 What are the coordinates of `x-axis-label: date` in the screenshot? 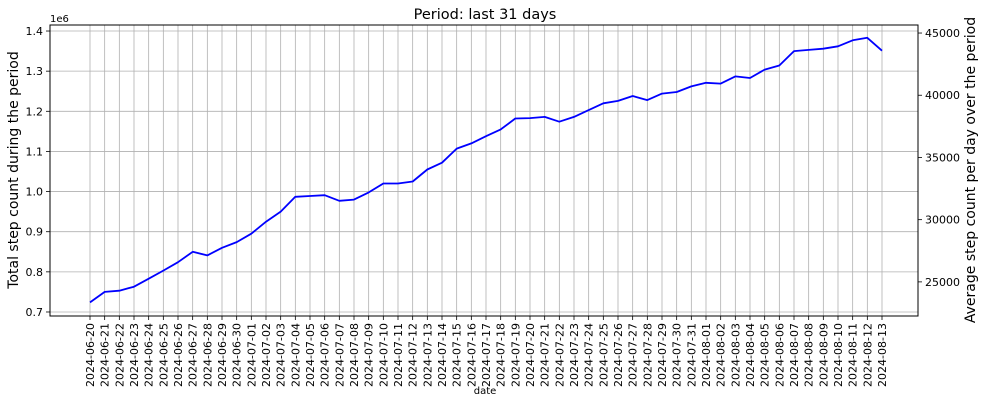 It's located at (485, 391).